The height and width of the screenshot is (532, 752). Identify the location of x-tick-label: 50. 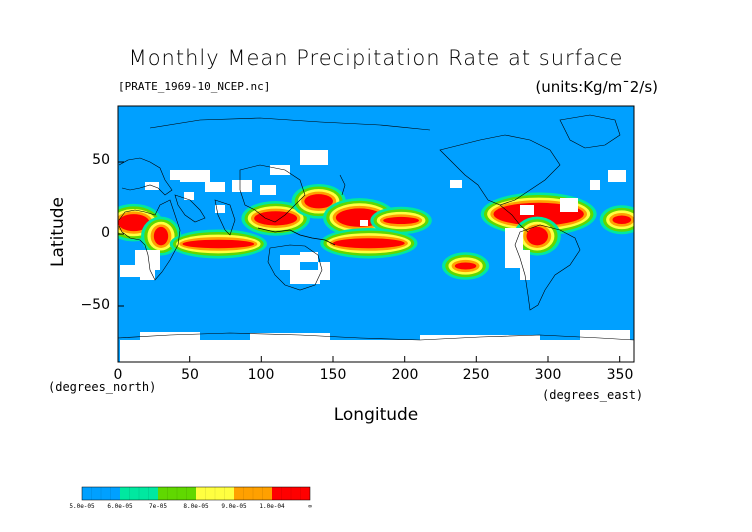
(190, 375).